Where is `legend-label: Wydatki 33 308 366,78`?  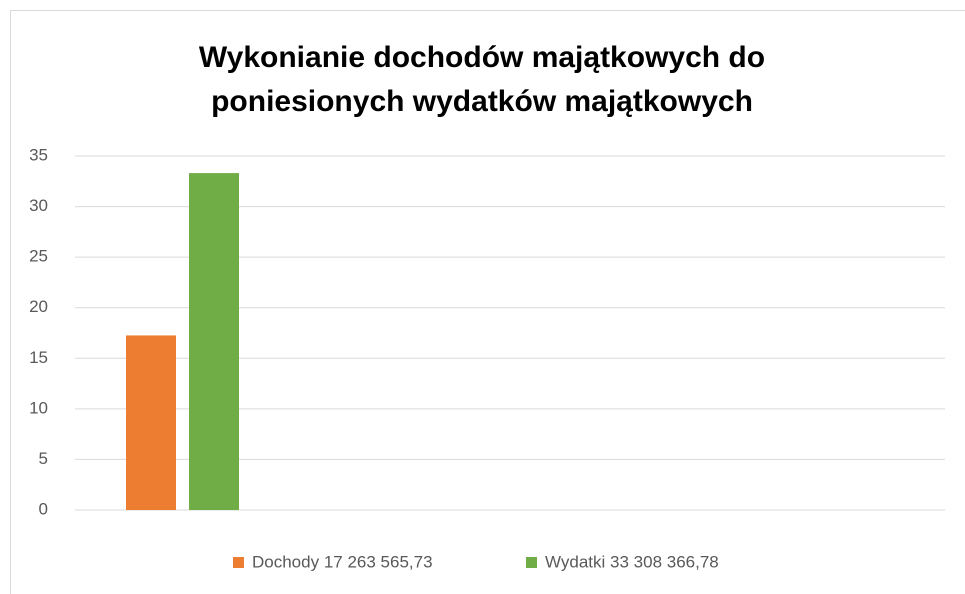
legend-label: Wydatki 33 308 366,78 is located at coordinates (632, 561).